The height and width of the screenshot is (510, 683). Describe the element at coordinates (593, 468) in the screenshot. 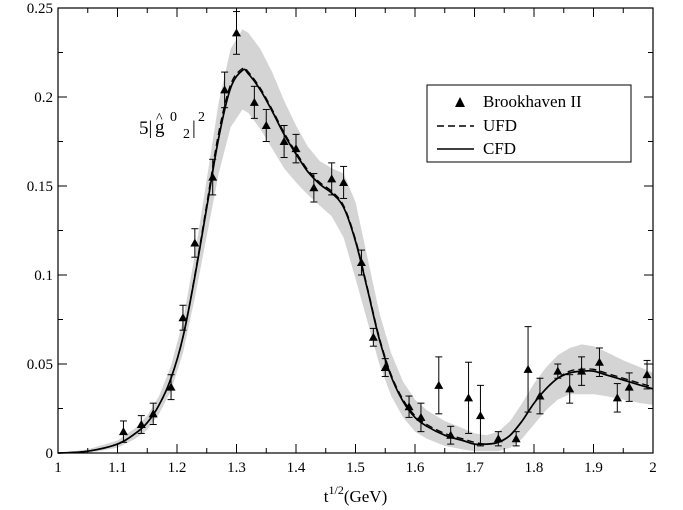

I see `x-tick-label: 1.9` at that location.